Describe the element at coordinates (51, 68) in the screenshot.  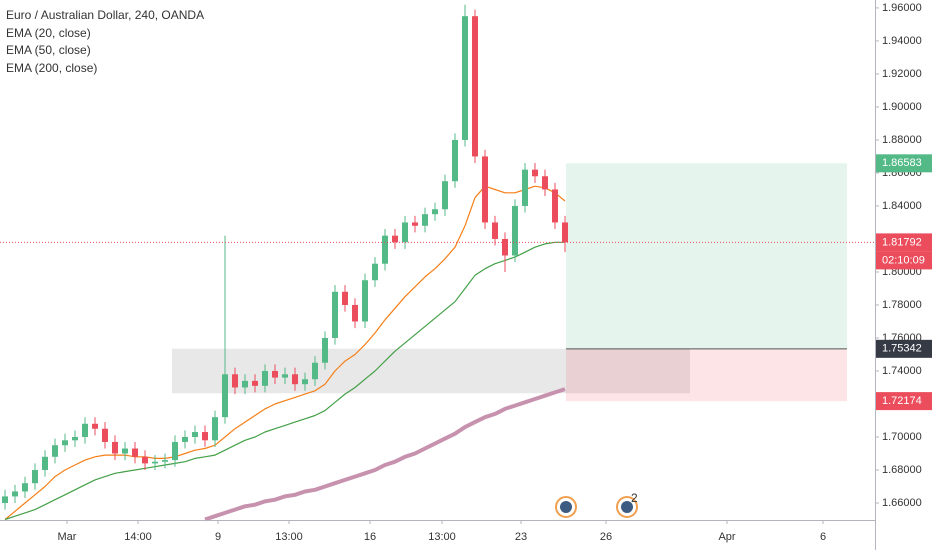
I see `legend-entry: EMA (200, close)` at that location.